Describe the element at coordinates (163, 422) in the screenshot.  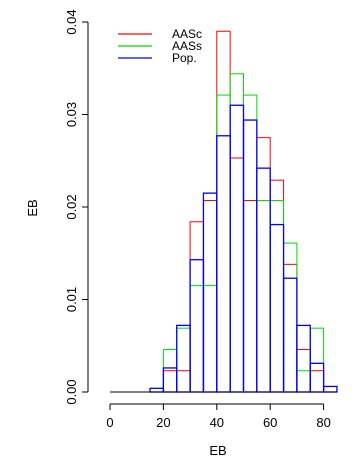
I see `x-tick-label: 20` at that location.